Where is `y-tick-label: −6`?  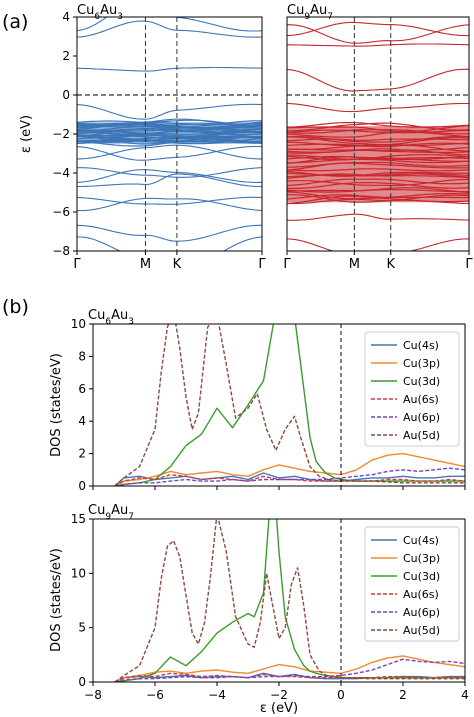 y-tick-label: −6 is located at coordinates (61, 212).